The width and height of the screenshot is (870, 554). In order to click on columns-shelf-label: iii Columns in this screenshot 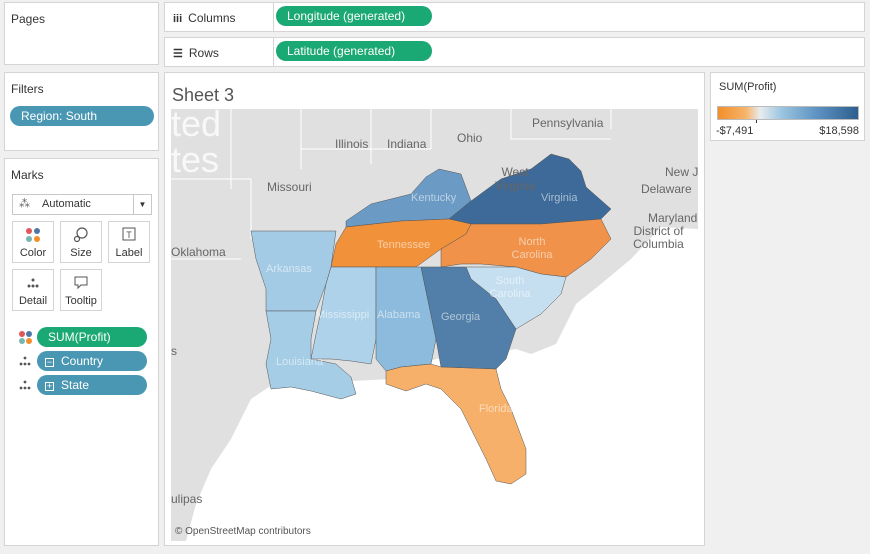, I will do `click(204, 18)`.